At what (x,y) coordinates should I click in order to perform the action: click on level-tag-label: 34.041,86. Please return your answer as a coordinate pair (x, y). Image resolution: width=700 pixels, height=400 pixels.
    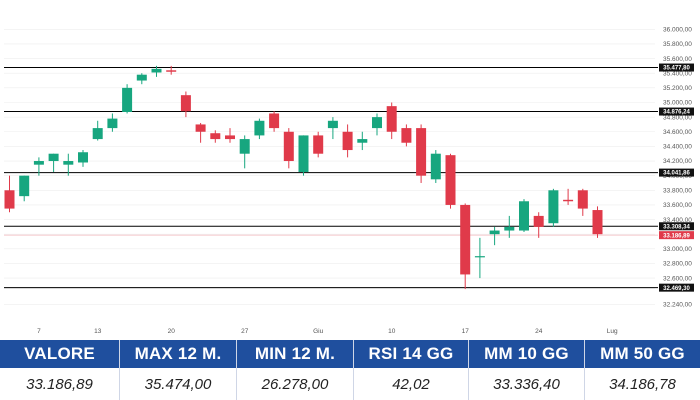
    Looking at the image, I should click on (676, 174).